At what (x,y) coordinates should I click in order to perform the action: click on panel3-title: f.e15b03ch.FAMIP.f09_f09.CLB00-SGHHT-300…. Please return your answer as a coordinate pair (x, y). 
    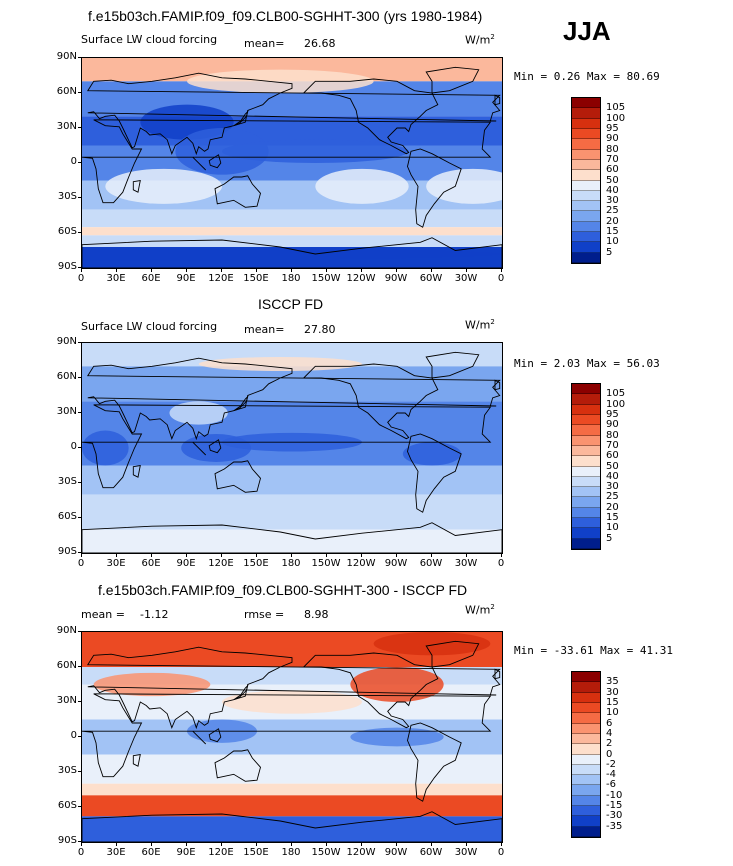
    Looking at the image, I should click on (283, 590).